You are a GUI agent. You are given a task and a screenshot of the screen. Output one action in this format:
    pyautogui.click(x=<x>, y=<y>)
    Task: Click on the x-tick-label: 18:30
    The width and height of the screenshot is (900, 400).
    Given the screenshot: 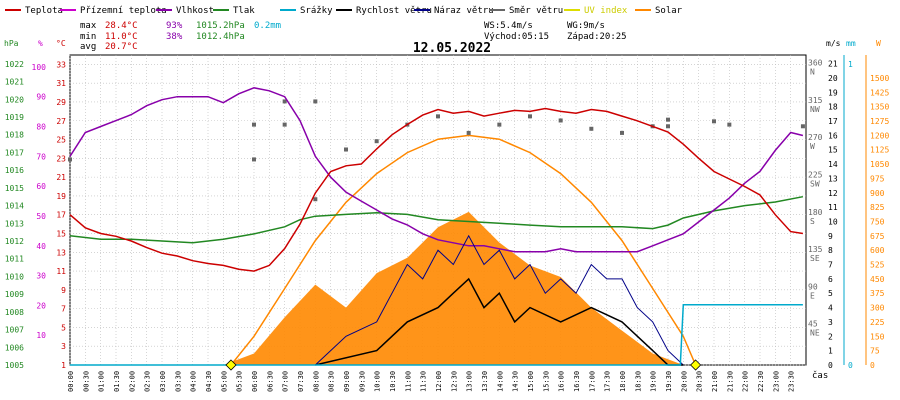 What is the action you would take?
    pyautogui.click(x=638, y=381)
    